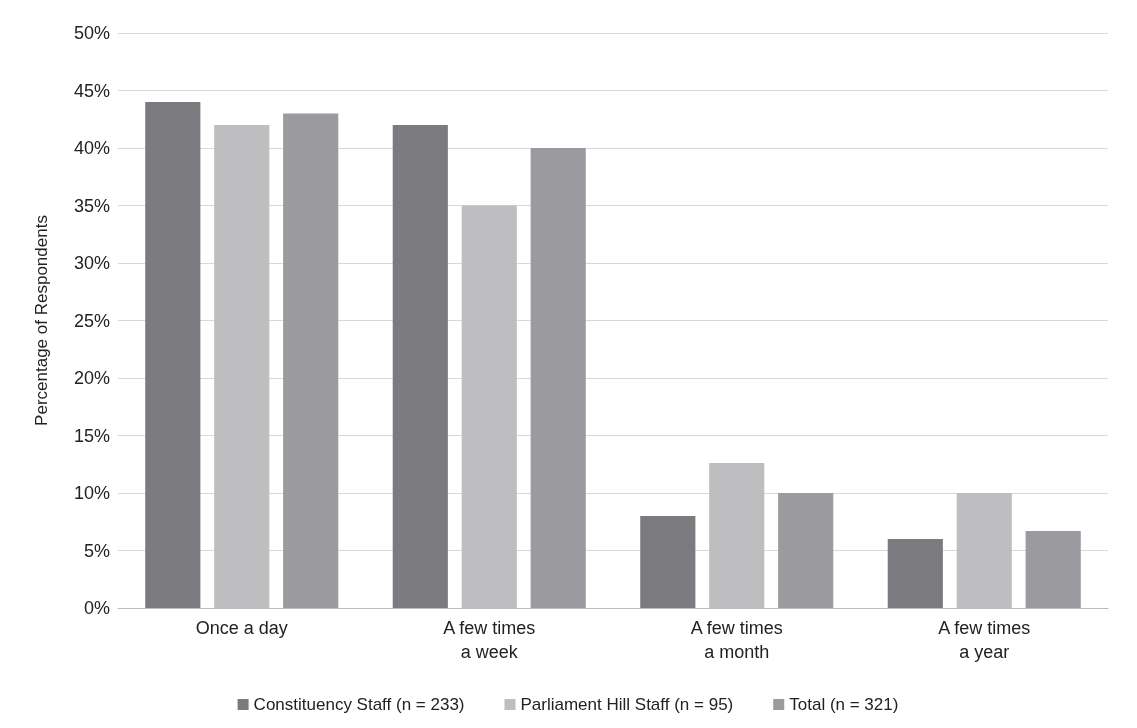  I want to click on x-tick-label: A few times a week, so click(489, 640).